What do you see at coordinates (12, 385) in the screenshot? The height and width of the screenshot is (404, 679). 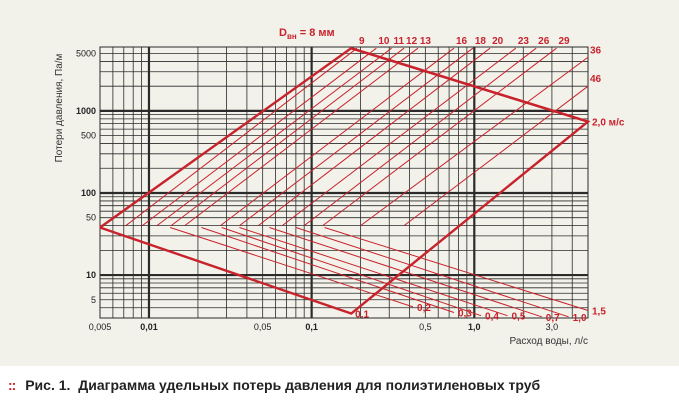 I see `caption-dots: ::` at bounding box center [12, 385].